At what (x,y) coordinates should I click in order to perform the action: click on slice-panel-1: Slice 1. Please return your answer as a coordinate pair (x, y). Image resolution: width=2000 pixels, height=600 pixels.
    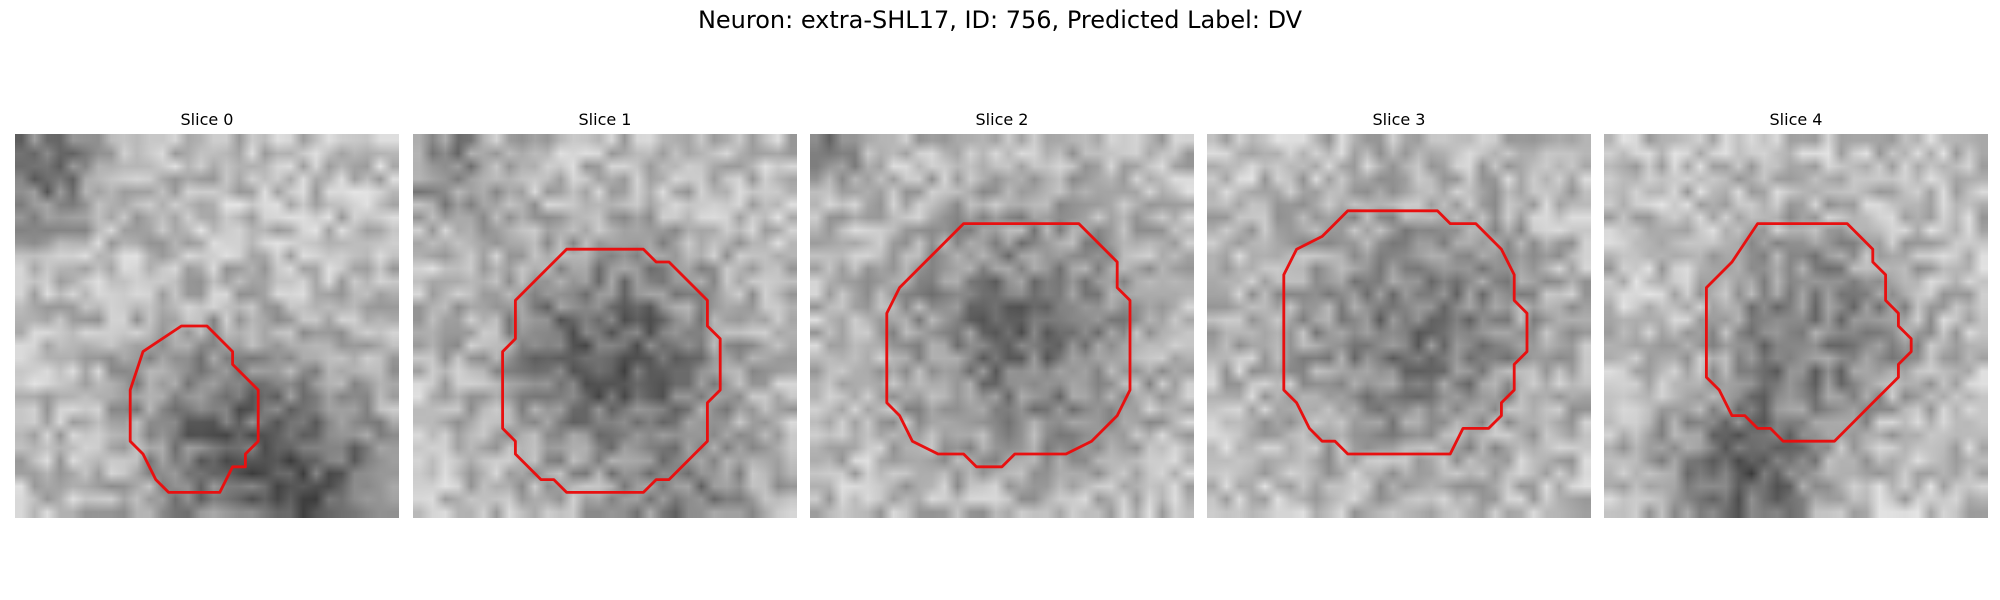
    Looking at the image, I should click on (605, 313).